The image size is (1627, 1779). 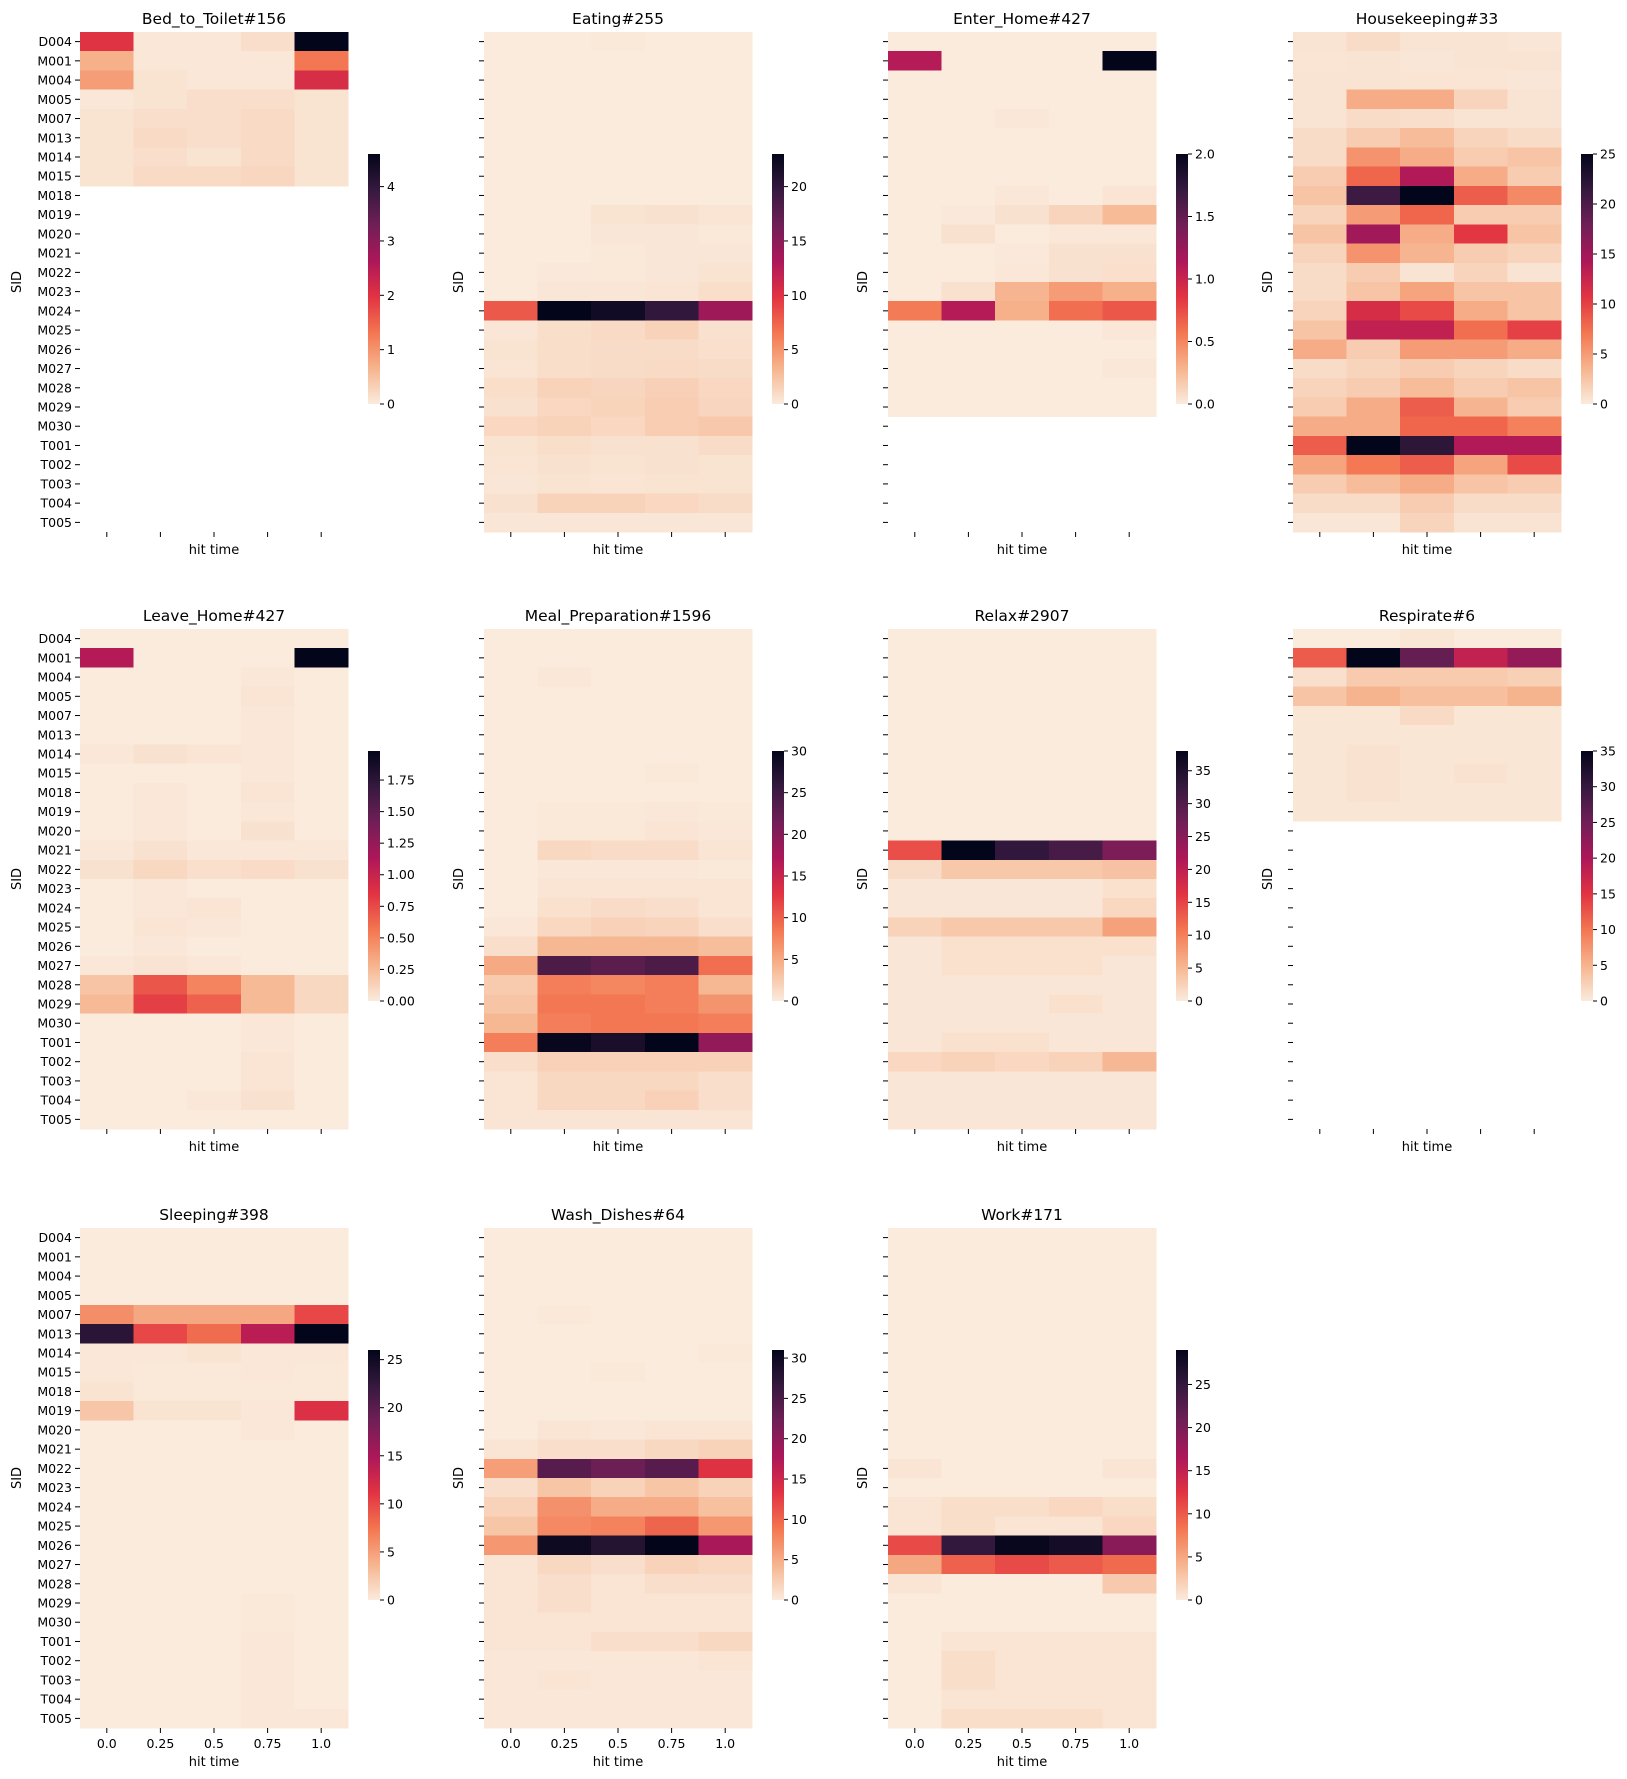 I want to click on colorbar-tick-label: 0, so click(x=1604, y=404).